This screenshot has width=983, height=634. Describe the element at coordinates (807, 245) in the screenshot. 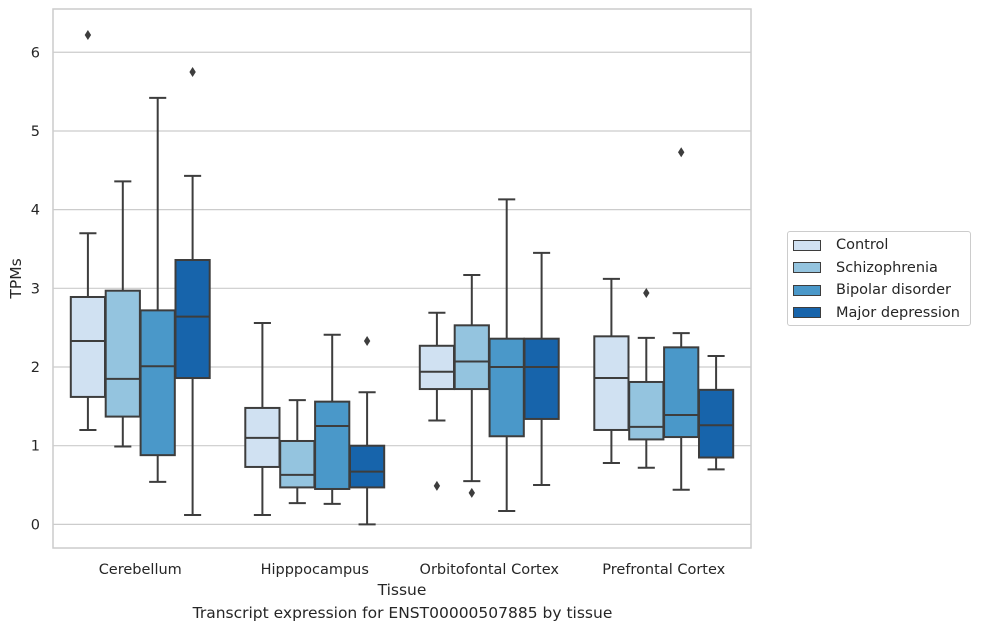

I see `legend-swatch-control` at that location.